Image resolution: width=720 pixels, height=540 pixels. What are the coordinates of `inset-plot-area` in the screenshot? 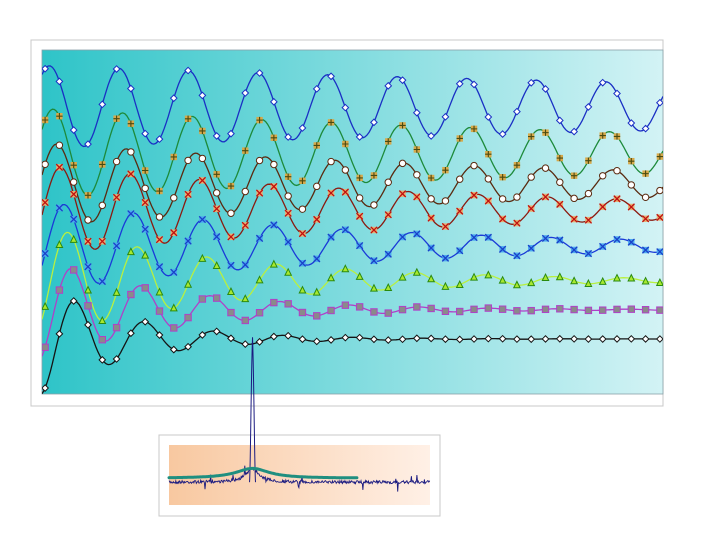 It's located at (299, 475).